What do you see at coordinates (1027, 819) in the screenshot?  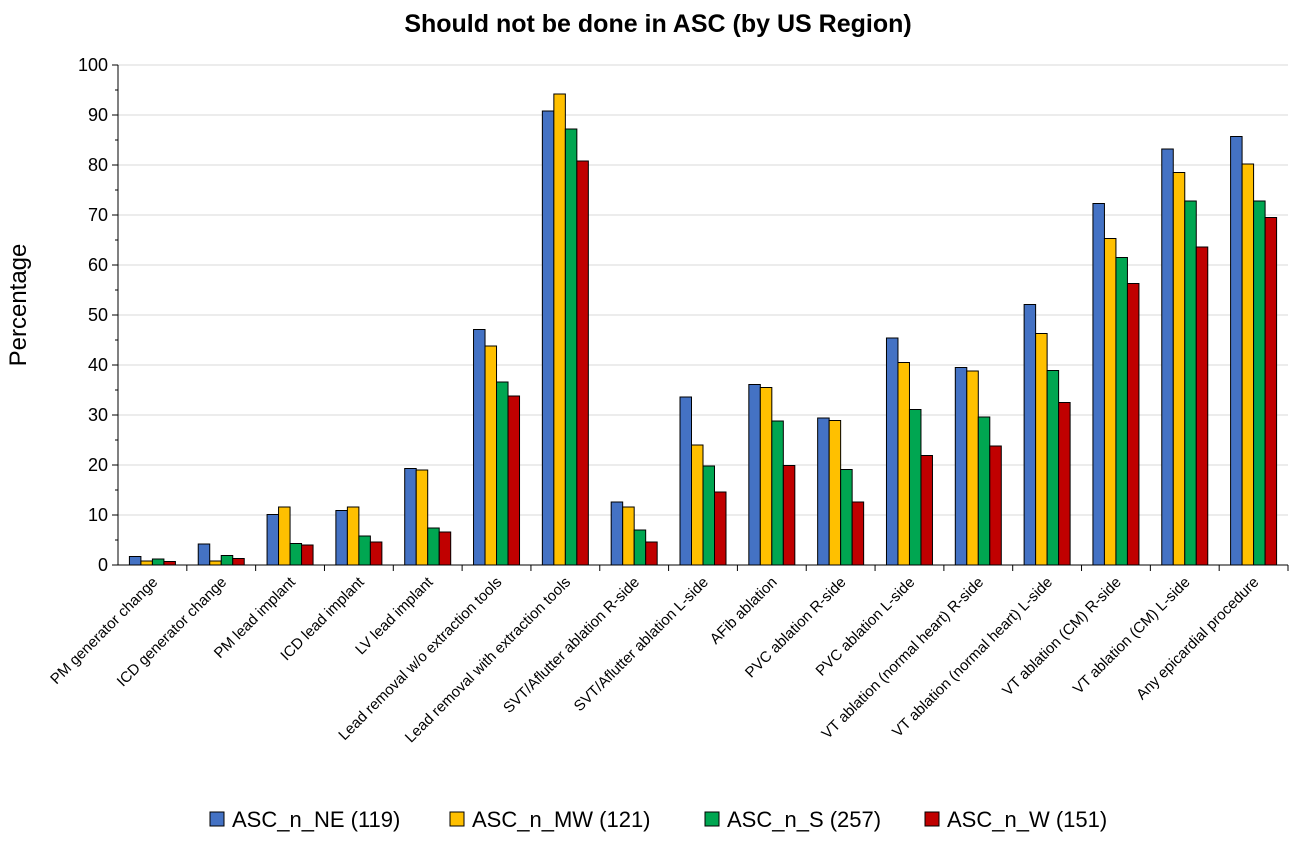 I see `legend-label: ASC_n_W (151)` at bounding box center [1027, 819].